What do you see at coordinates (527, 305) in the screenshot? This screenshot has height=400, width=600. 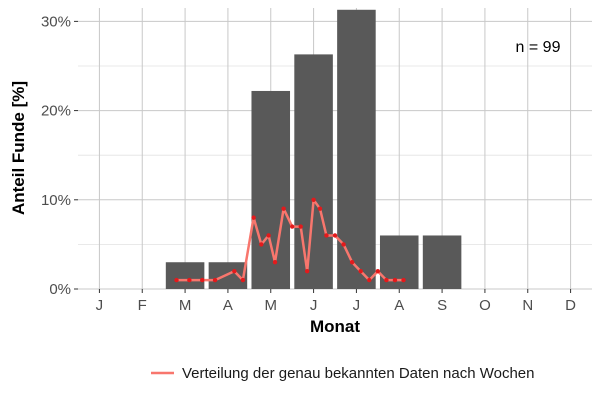 I see `x-tick-label: N` at bounding box center [527, 305].